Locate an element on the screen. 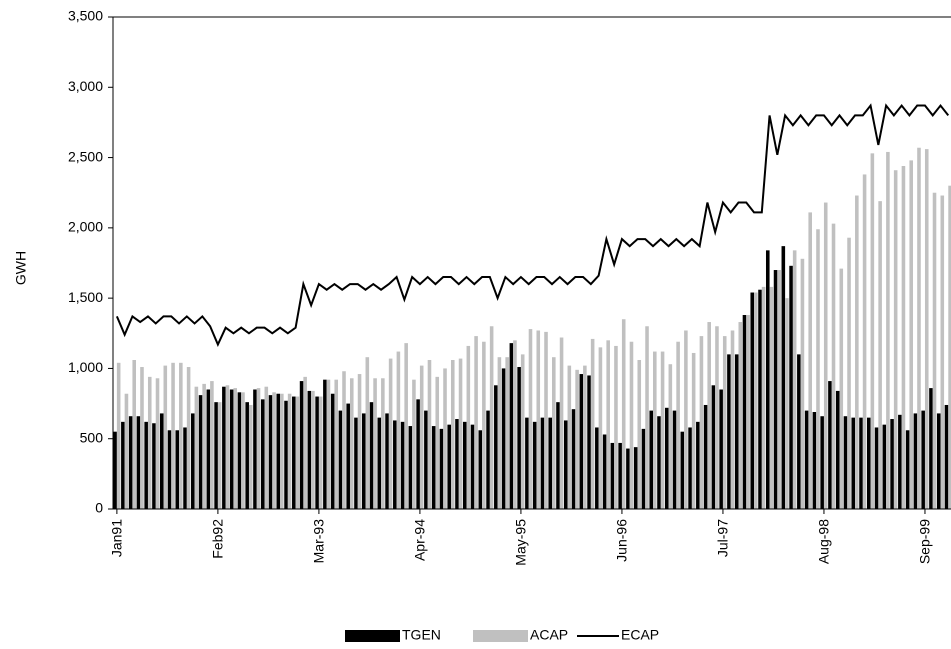  y-tick-label: 3,500 is located at coordinates (85, 16).